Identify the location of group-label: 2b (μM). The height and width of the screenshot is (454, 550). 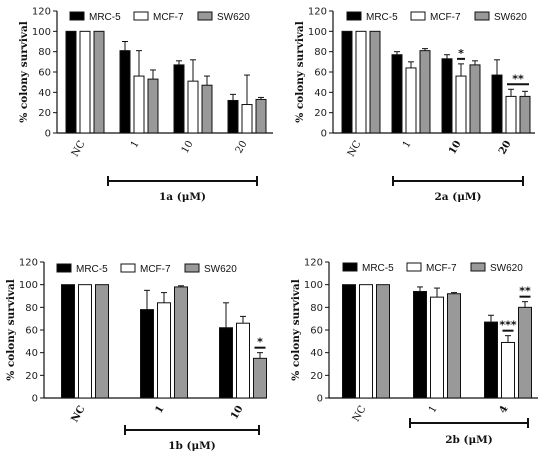
(469, 440).